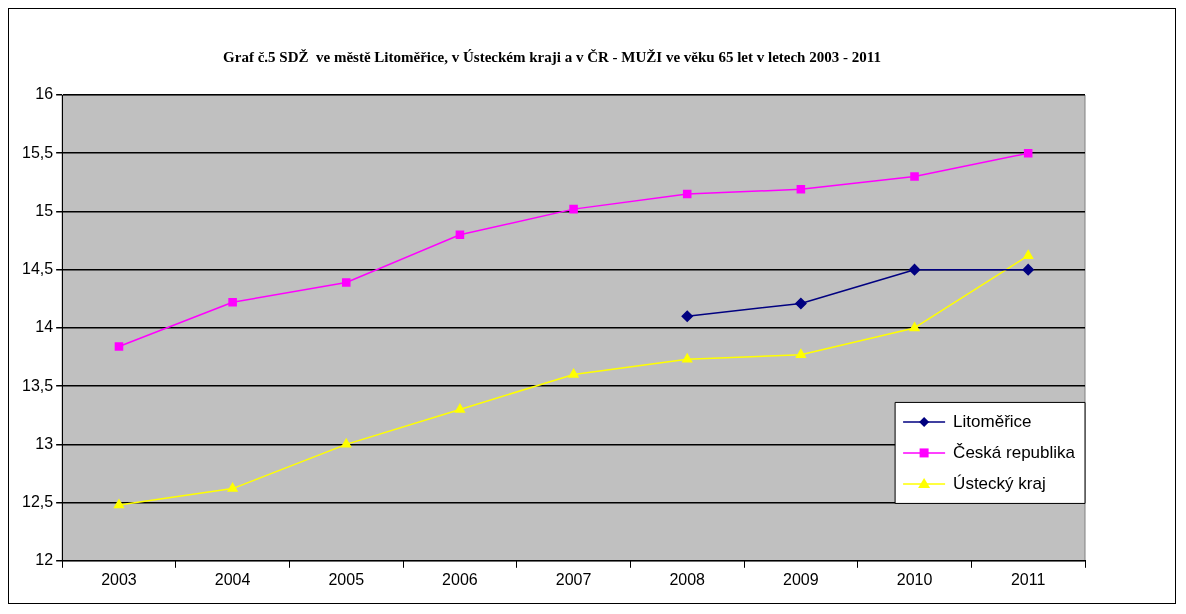 The height and width of the screenshot is (614, 1186). Describe the element at coordinates (1014, 452) in the screenshot. I see `legend-label: Česká republika` at that location.